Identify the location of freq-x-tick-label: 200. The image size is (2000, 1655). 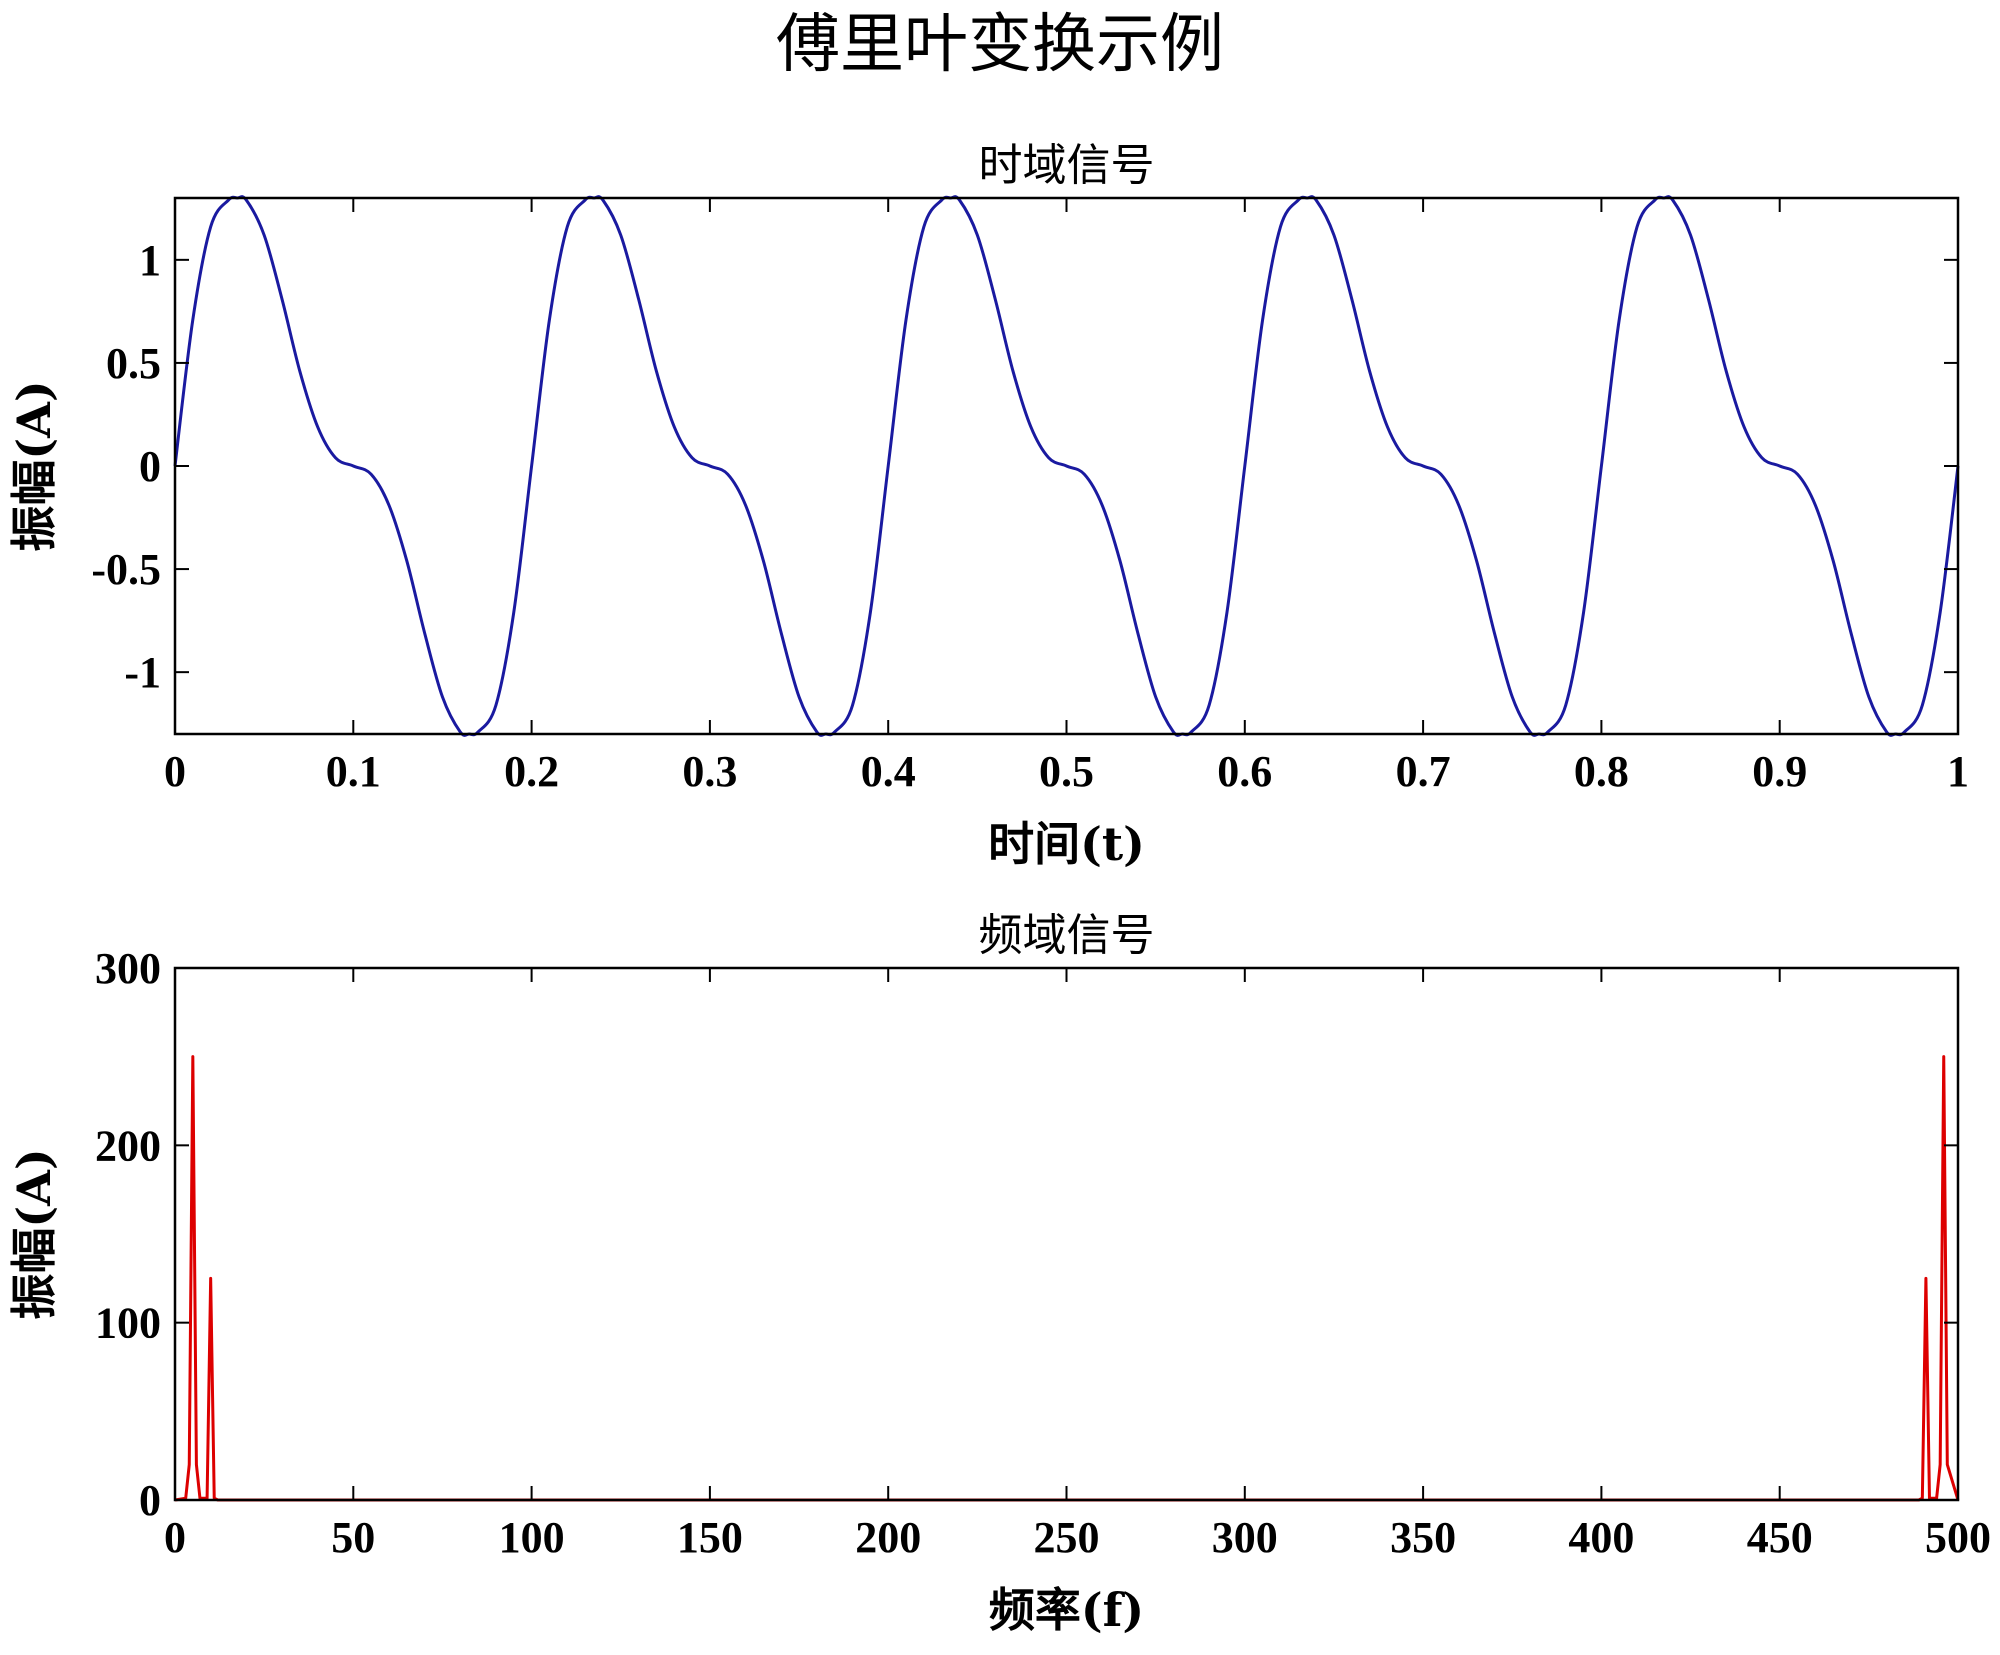
(888, 1537).